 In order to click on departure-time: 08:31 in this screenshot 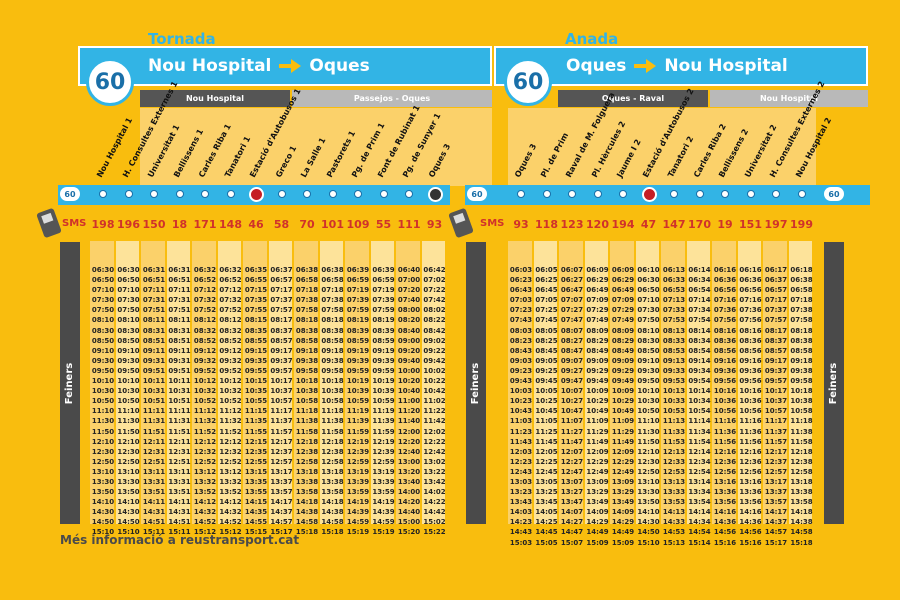, I will do `click(154, 330)`.